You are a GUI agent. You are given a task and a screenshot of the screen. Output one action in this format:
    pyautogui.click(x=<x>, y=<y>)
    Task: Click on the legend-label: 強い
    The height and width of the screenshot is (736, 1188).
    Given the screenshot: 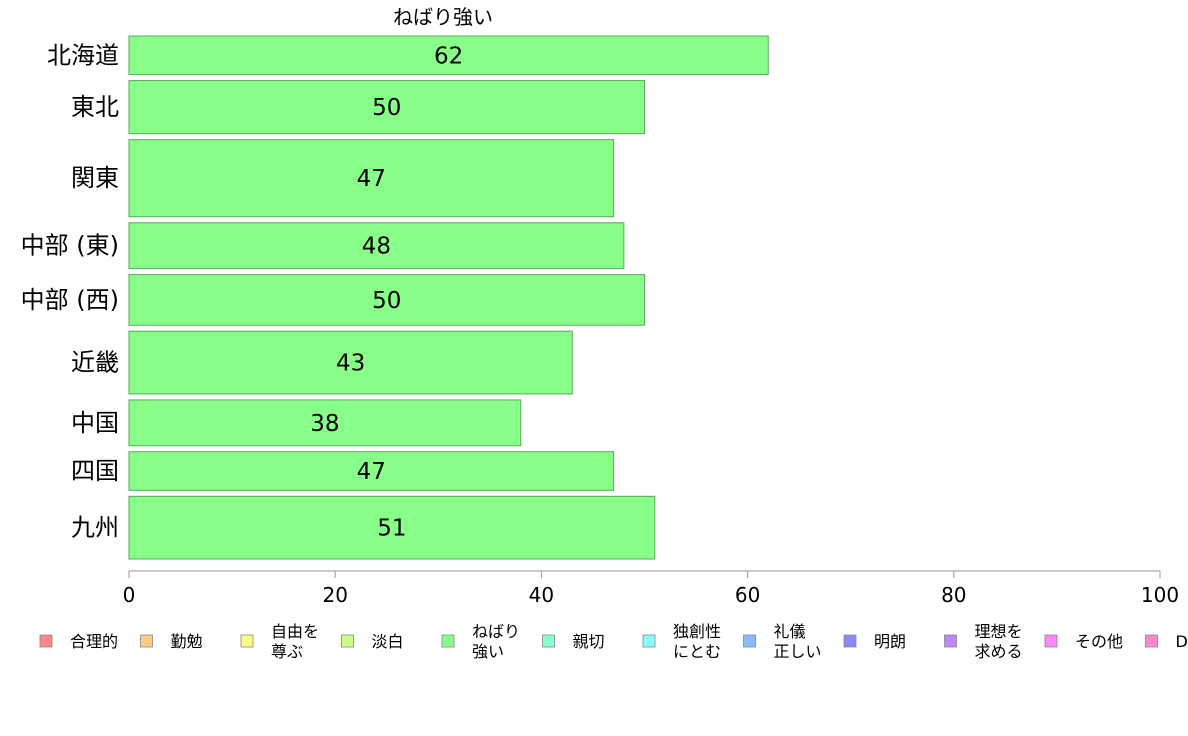 What is the action you would take?
    pyautogui.click(x=488, y=651)
    